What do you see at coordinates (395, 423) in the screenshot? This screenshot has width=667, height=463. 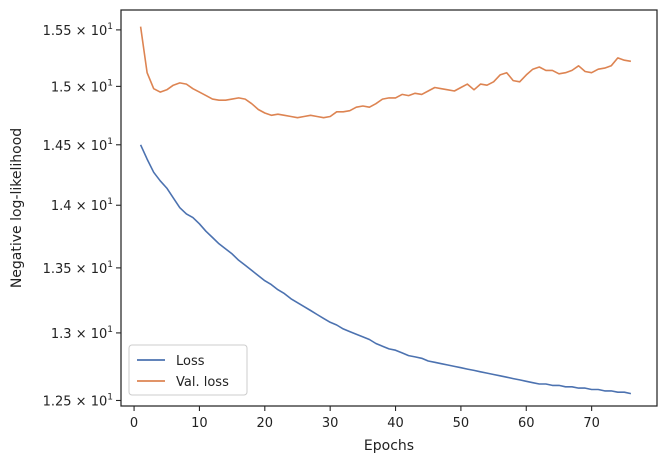 I see `x-tick-label: 40` at bounding box center [395, 423].